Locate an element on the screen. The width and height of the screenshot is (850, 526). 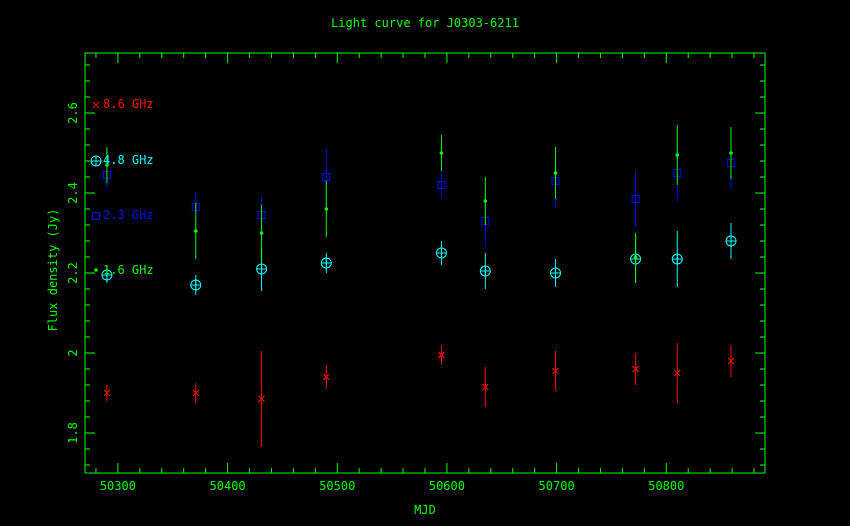
legend-label: 4.8 GHz is located at coordinates (128, 160).